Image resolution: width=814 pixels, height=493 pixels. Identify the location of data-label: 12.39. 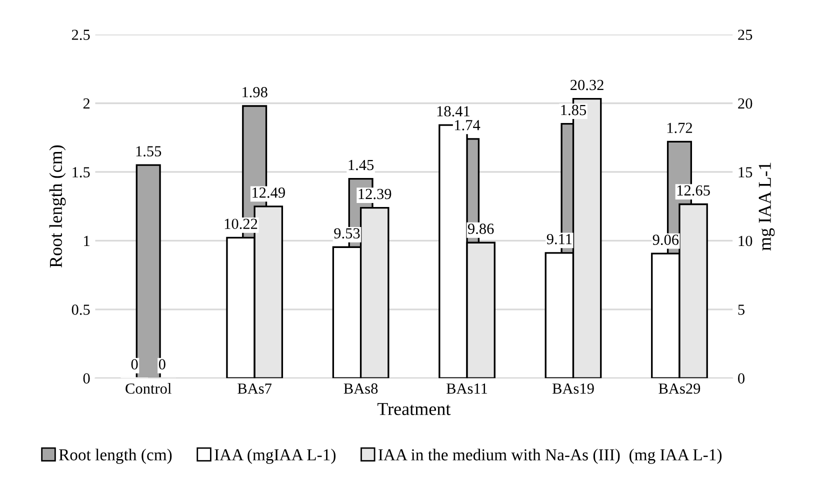
(375, 194).